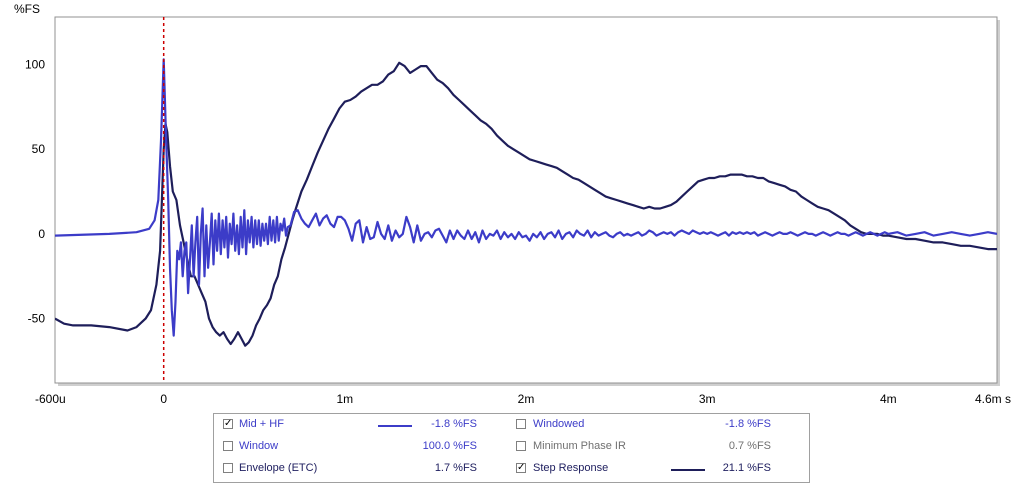 This screenshot has width=1024, height=485. What do you see at coordinates (41, 234) in the screenshot?
I see `y-tick-label: 0` at bounding box center [41, 234].